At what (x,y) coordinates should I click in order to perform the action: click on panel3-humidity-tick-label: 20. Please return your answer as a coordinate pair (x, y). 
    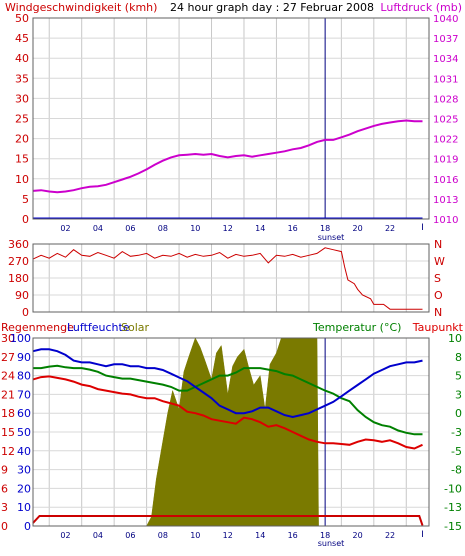
    Looking at the image, I should click on (24, 488).